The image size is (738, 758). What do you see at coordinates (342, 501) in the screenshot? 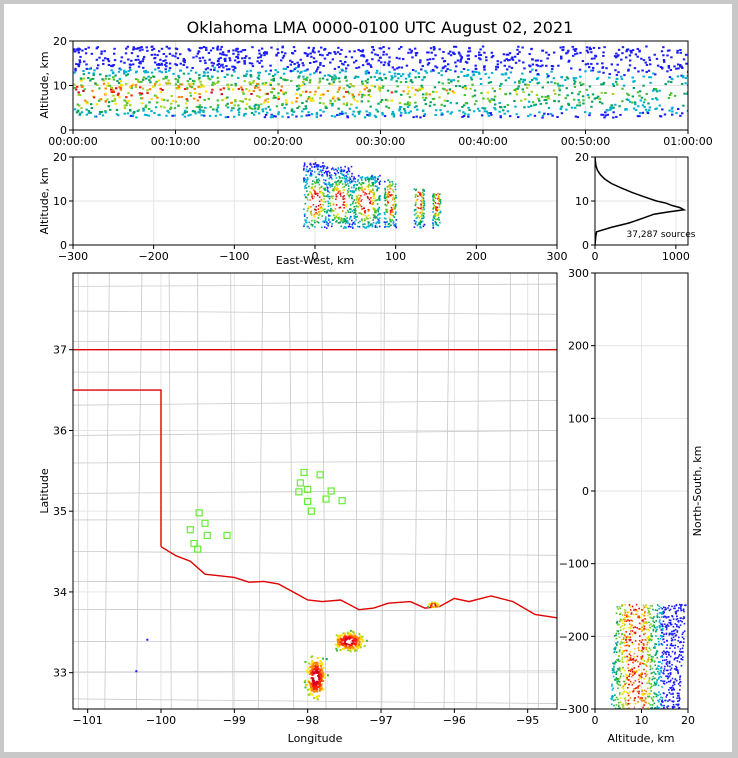
I see `lma-station-marker` at bounding box center [342, 501].